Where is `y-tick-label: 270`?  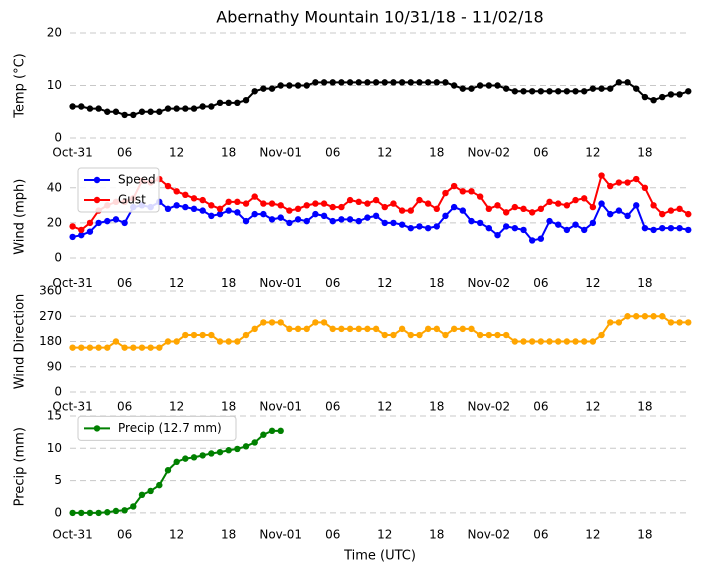
y-tick-label: 270 is located at coordinates (50, 316).